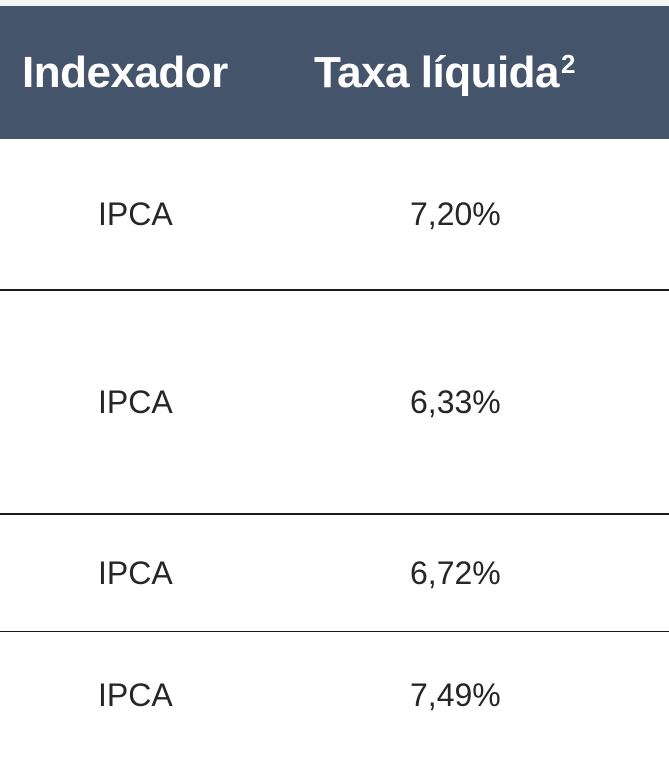 The height and width of the screenshot is (758, 669). I want to click on cell-taxa-liquida: 6,72%, so click(455, 572).